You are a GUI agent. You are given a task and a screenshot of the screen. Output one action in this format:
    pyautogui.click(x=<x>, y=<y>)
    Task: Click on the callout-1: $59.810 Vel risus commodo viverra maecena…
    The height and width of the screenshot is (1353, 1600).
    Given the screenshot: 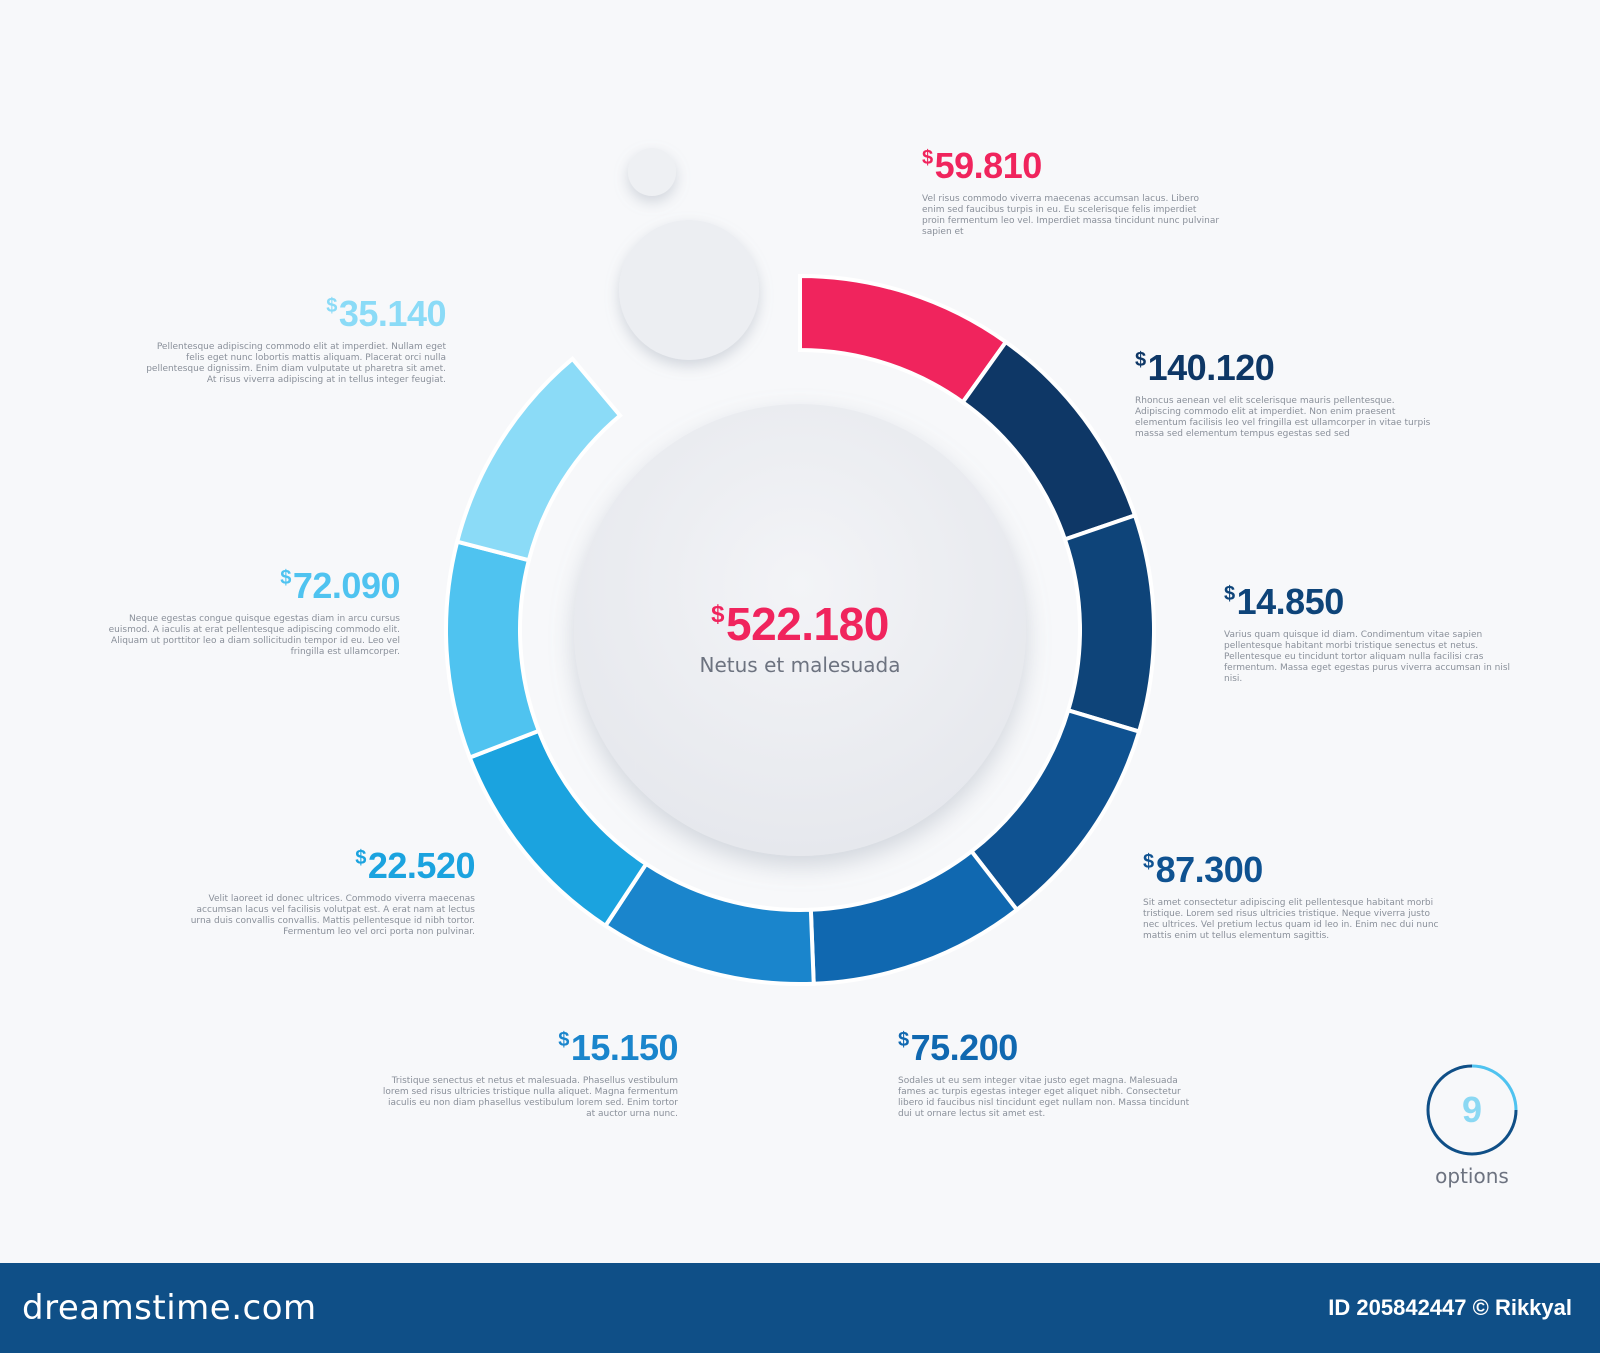 What is the action you would take?
    pyautogui.click(x=1072, y=188)
    